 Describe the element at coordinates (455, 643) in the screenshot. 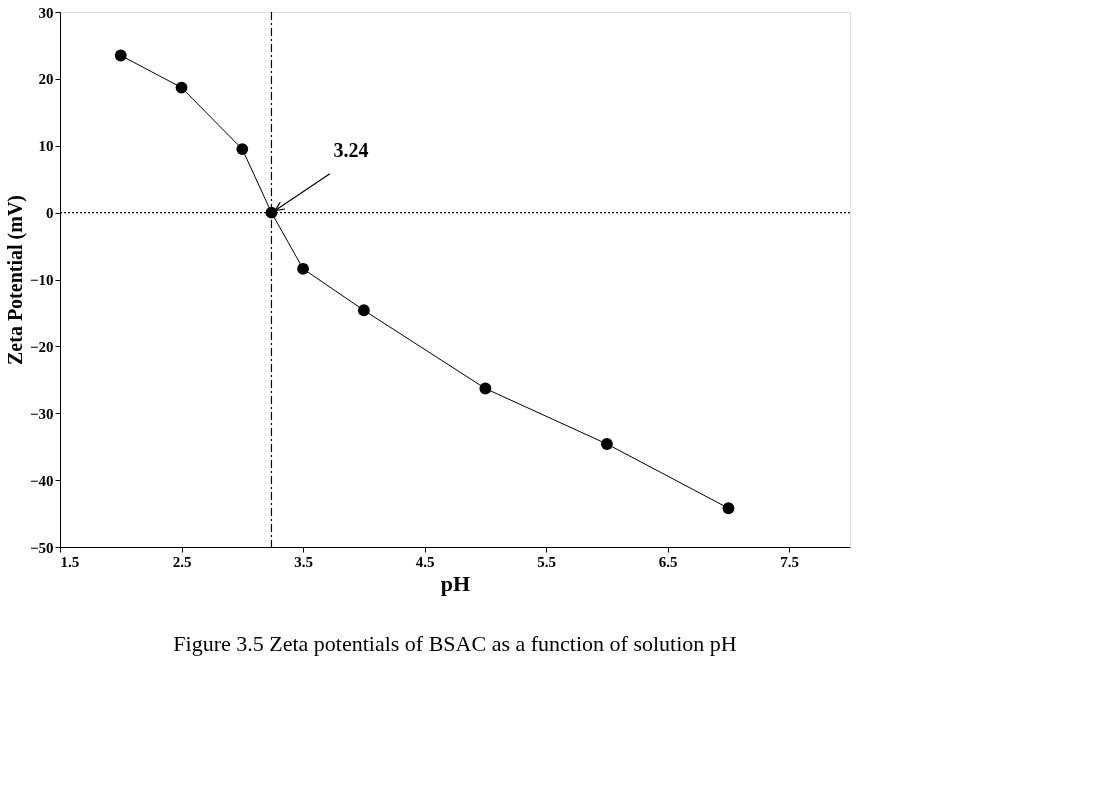

I see `caption: Figure 3.5 Zeta potentials of BSAC as a function of solution pH` at that location.